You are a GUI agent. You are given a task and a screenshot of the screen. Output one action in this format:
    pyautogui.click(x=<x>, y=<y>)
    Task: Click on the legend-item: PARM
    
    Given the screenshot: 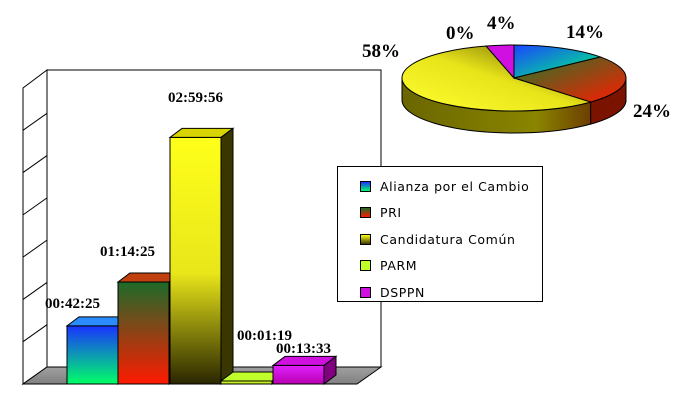 What is the action you would take?
    pyautogui.click(x=440, y=266)
    